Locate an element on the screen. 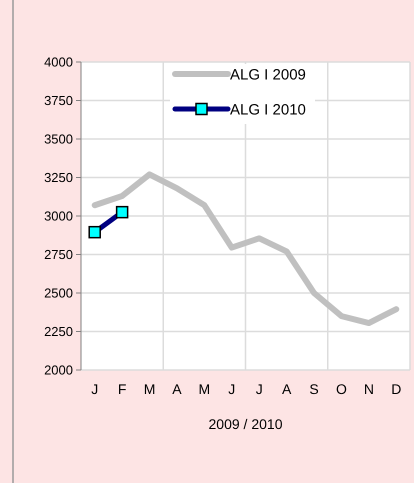 Image resolution: width=414 pixels, height=483 pixels. legend-label: ALG I 2010 is located at coordinates (268, 109).